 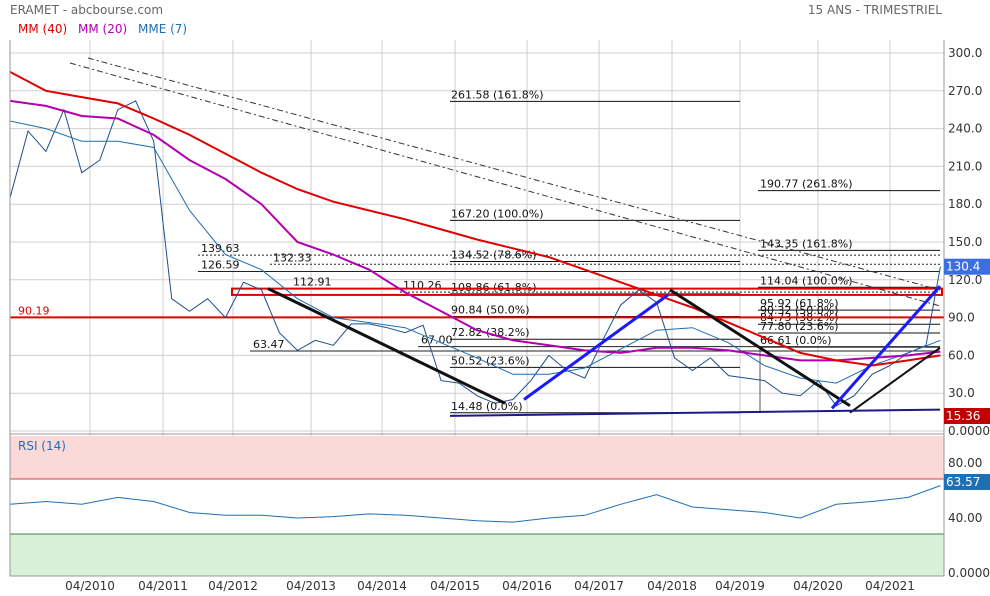 I want to click on y-tick-label: 270.0, so click(x=965, y=91).